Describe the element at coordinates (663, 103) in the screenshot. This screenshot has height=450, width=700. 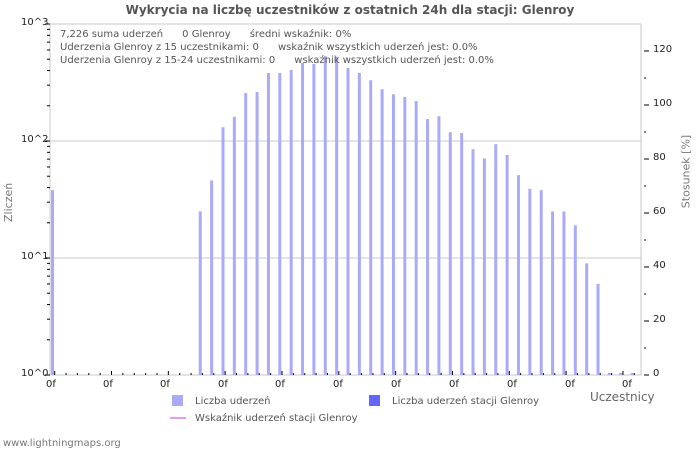
I see `right-tick-100: 100` at that location.